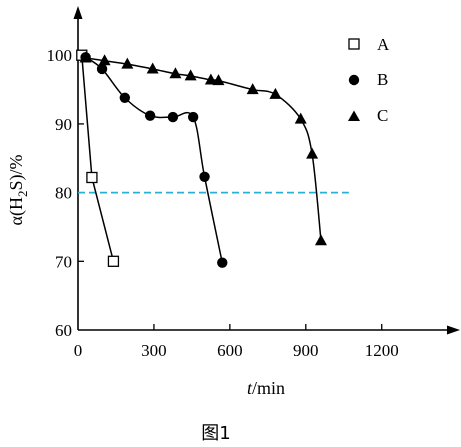 The height and width of the screenshot is (447, 461). Describe the element at coordinates (453, 330) in the screenshot. I see `x-axis-arrow` at that location.